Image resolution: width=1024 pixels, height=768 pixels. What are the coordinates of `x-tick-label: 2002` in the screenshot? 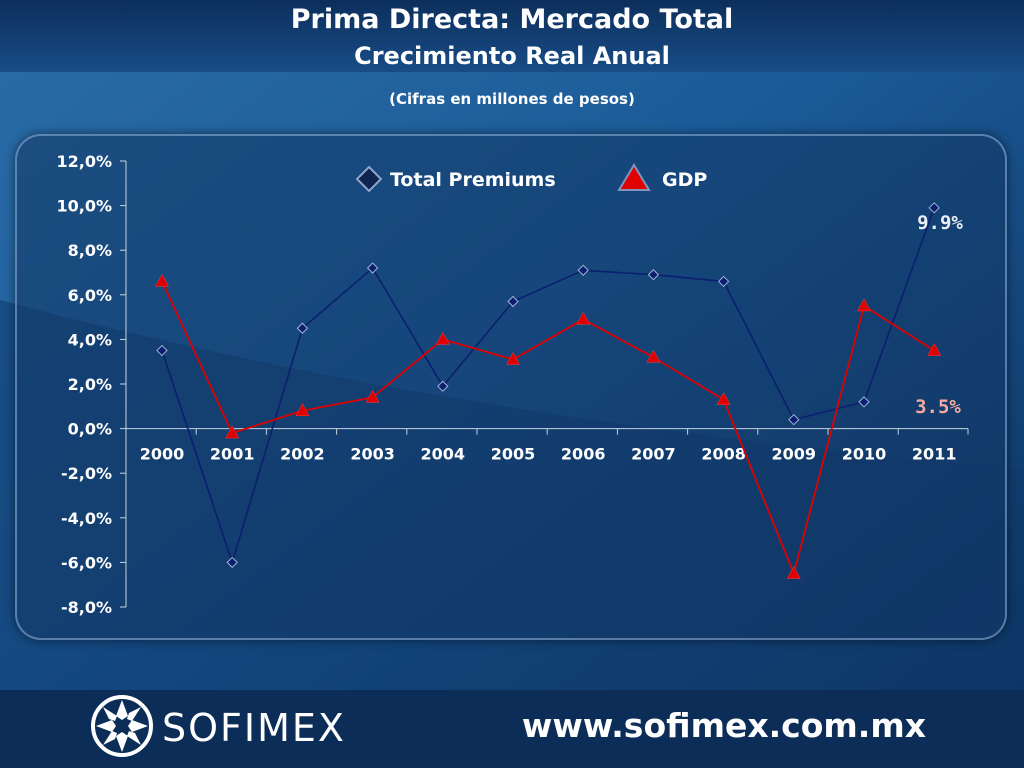 It's located at (302, 454).